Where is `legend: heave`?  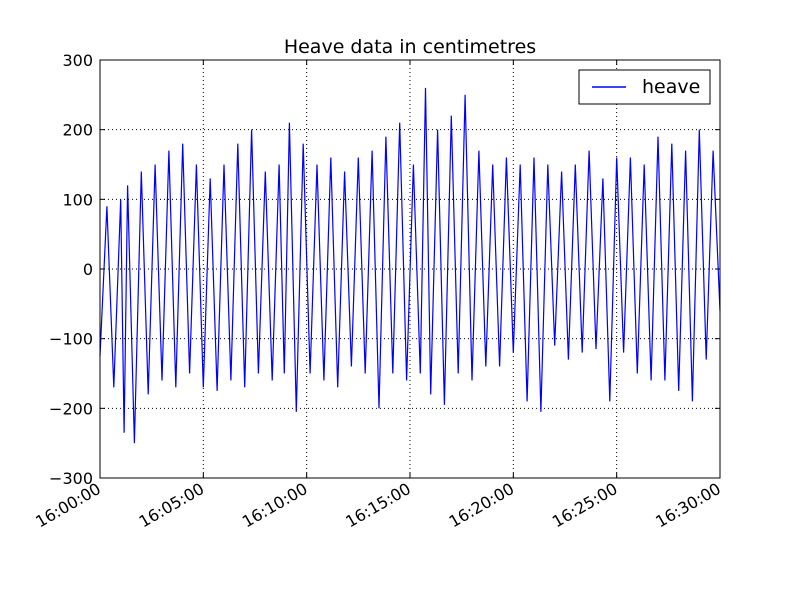
legend: heave is located at coordinates (644, 87).